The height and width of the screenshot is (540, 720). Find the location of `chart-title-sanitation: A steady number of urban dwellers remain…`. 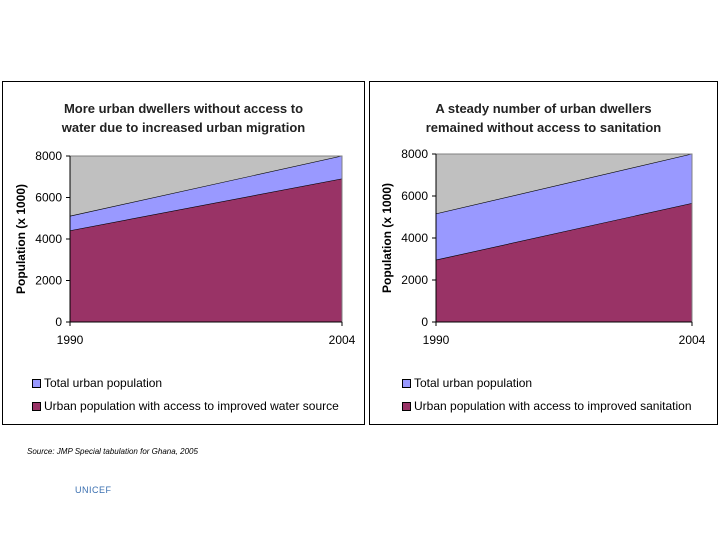

chart-title-sanitation: A steady number of urban dwellers remain… is located at coordinates (543, 118).